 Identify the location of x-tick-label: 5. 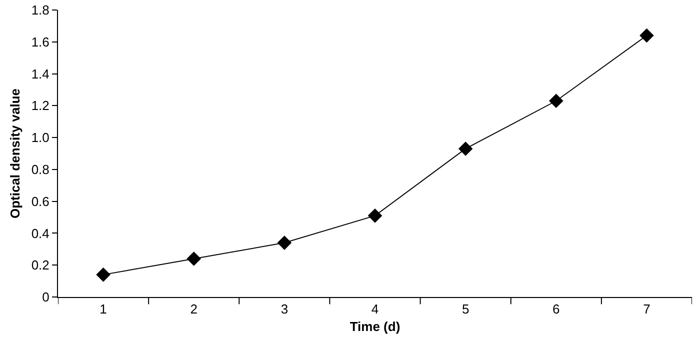
(466, 309).